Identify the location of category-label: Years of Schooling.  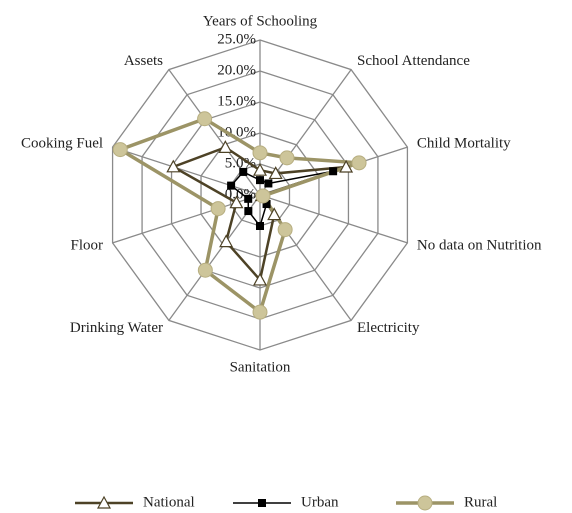
(260, 21).